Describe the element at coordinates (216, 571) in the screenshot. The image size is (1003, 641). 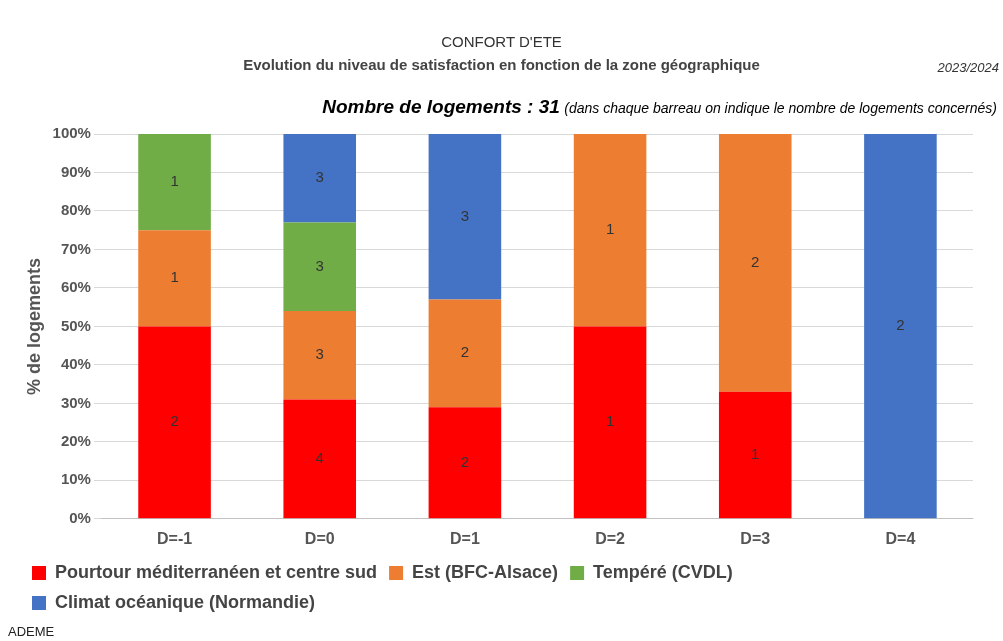
I see `legend-label: Pourtour méditerranéen et centre sud` at that location.